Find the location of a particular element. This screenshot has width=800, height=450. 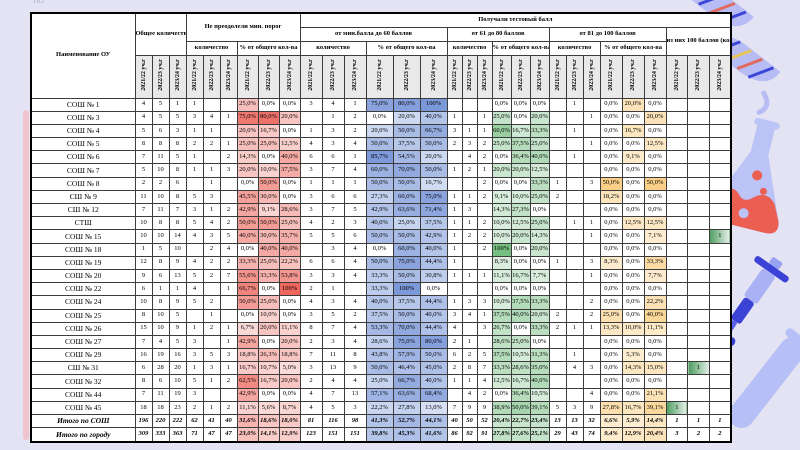

sp-cell: 50,0% is located at coordinates (520, 408).